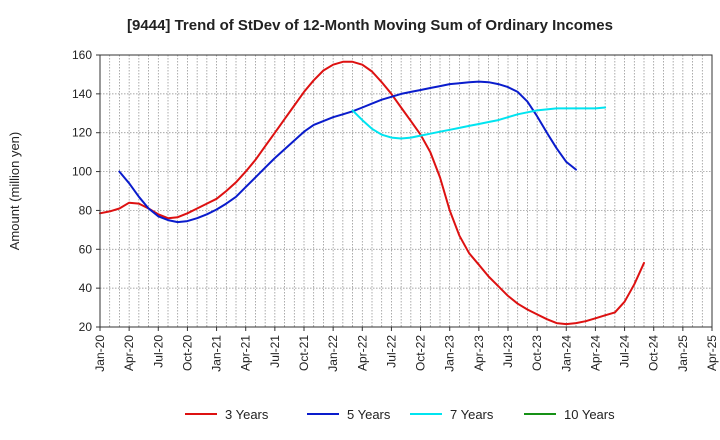 The width and height of the screenshot is (720, 440). What do you see at coordinates (82, 94) in the screenshot?
I see `y-tick-label: 140` at bounding box center [82, 94].